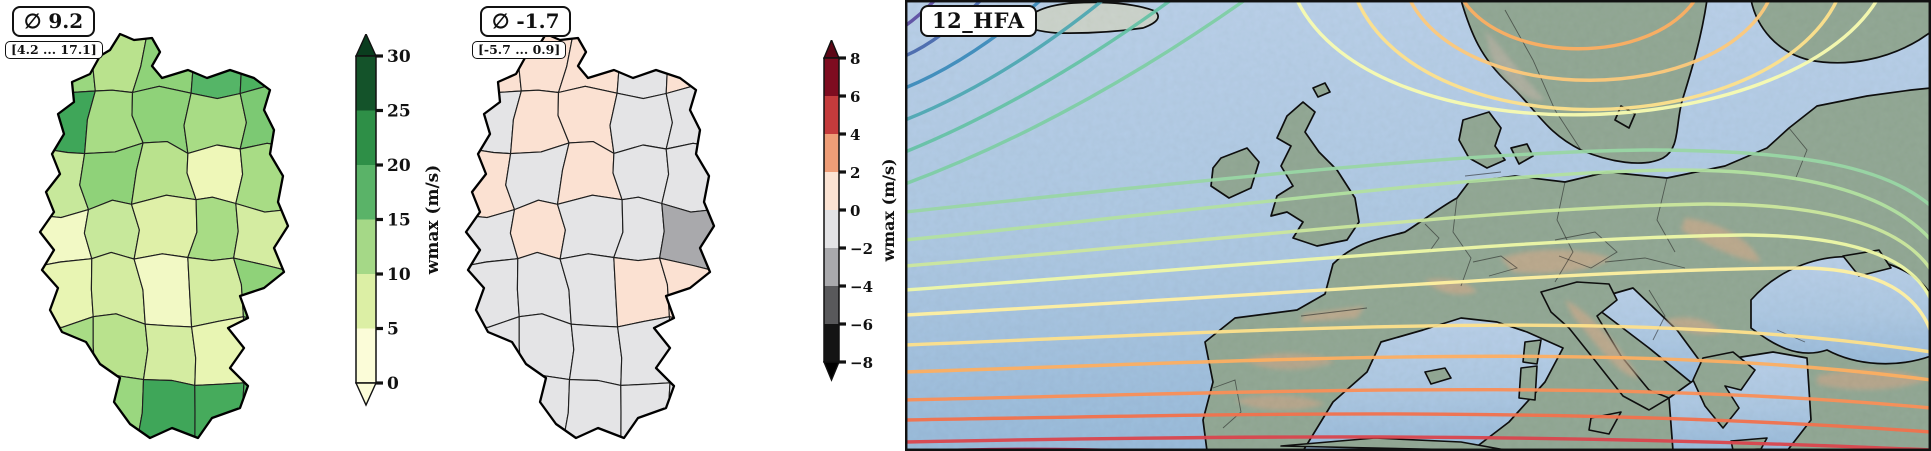  What do you see at coordinates (54, 50) in the screenshot?
I see `range-badge-left: [4.2 ... 17.1]` at bounding box center [54, 50].